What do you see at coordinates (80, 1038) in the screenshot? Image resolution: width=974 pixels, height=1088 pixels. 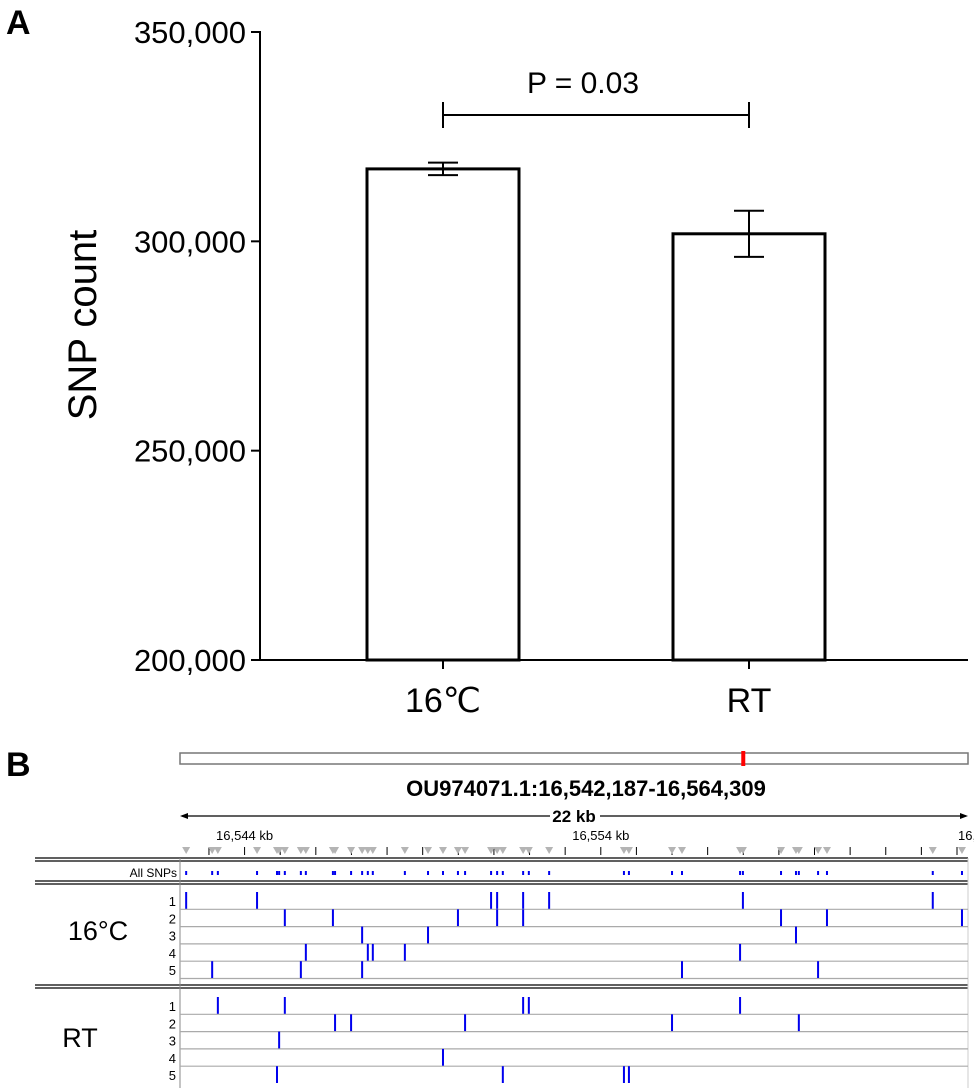 I see `group-label-rt: RT` at bounding box center [80, 1038].